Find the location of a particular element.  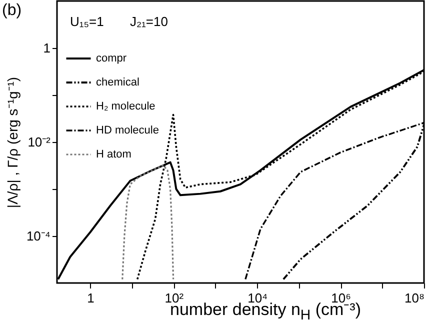

chart-title: (b) is located at coordinates (12, 11).